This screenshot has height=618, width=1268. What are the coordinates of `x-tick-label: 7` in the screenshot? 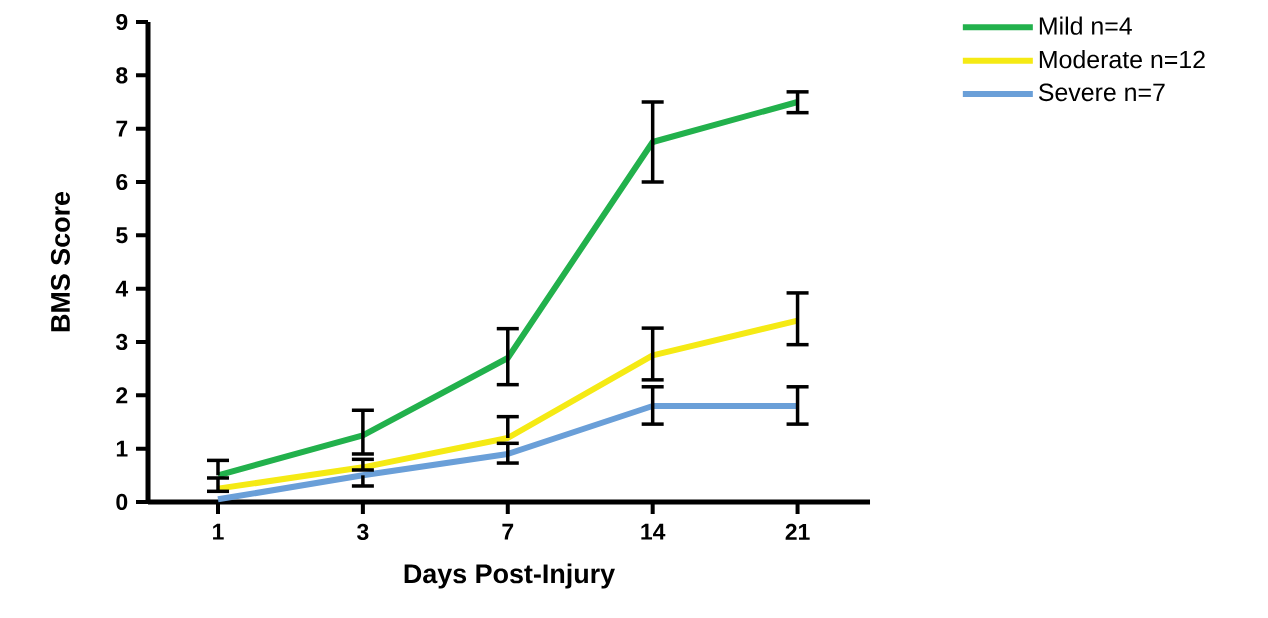 It's located at (508, 531).